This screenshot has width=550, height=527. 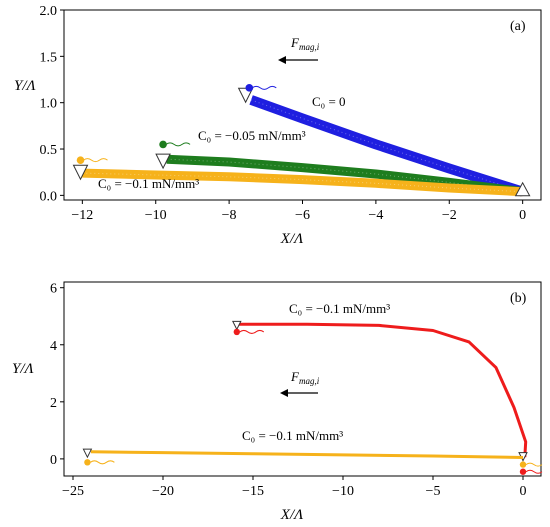 I want to click on series-texture-green, so click(x=344, y=175).